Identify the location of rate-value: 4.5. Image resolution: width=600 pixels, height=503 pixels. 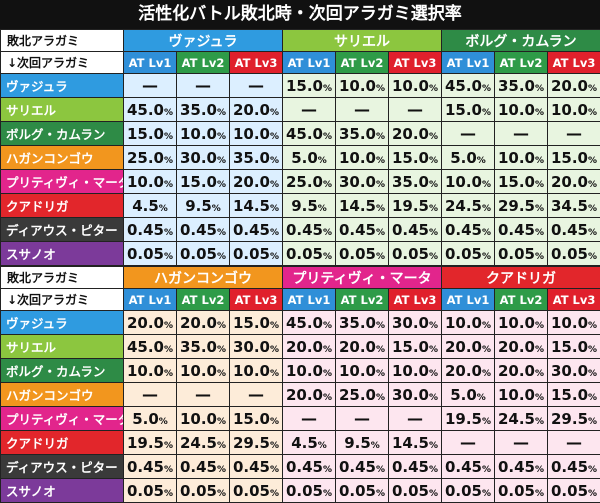
(145, 205).